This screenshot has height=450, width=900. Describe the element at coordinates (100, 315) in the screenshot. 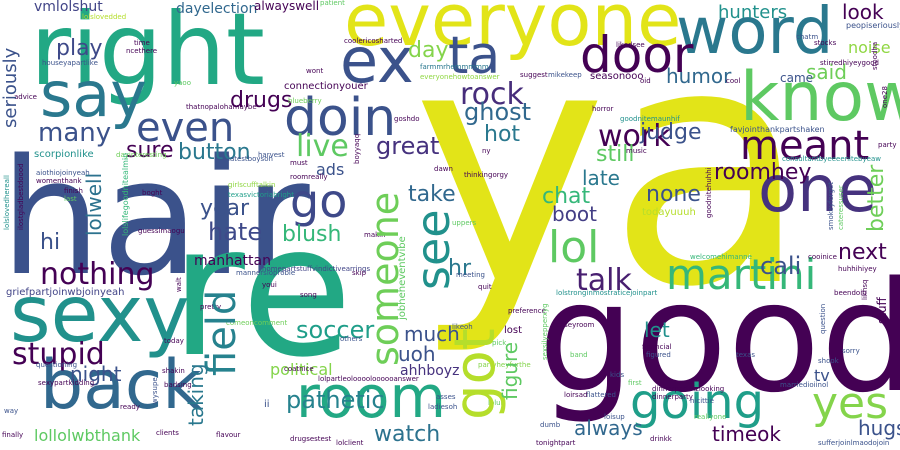

I see `cloud-word-sexy: sexy` at that location.